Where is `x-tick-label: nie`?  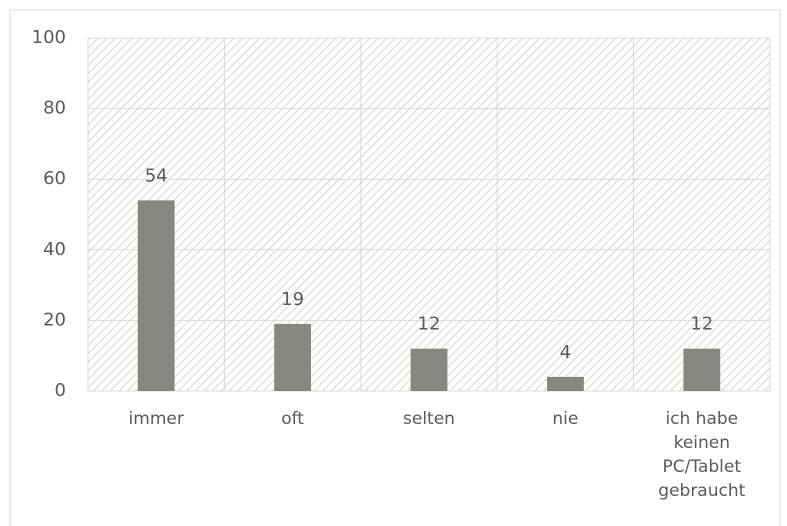 x-tick-label: nie is located at coordinates (565, 419).